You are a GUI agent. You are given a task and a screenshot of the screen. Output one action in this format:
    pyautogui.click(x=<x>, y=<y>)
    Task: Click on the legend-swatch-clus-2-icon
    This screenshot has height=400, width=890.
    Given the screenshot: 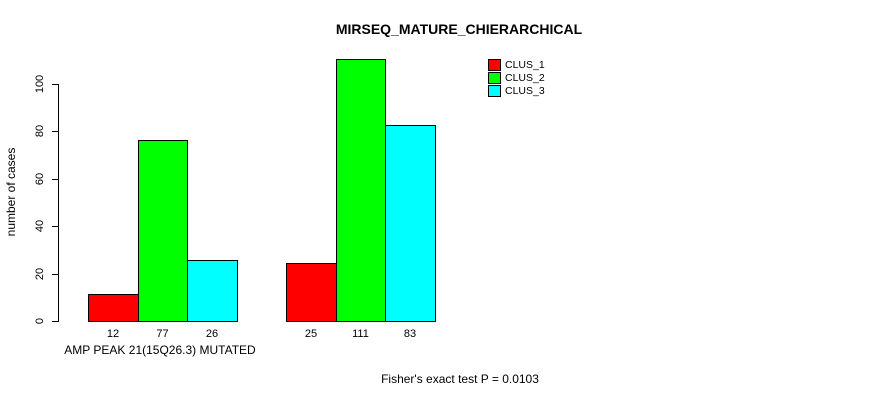 What is the action you would take?
    pyautogui.click(x=494, y=78)
    